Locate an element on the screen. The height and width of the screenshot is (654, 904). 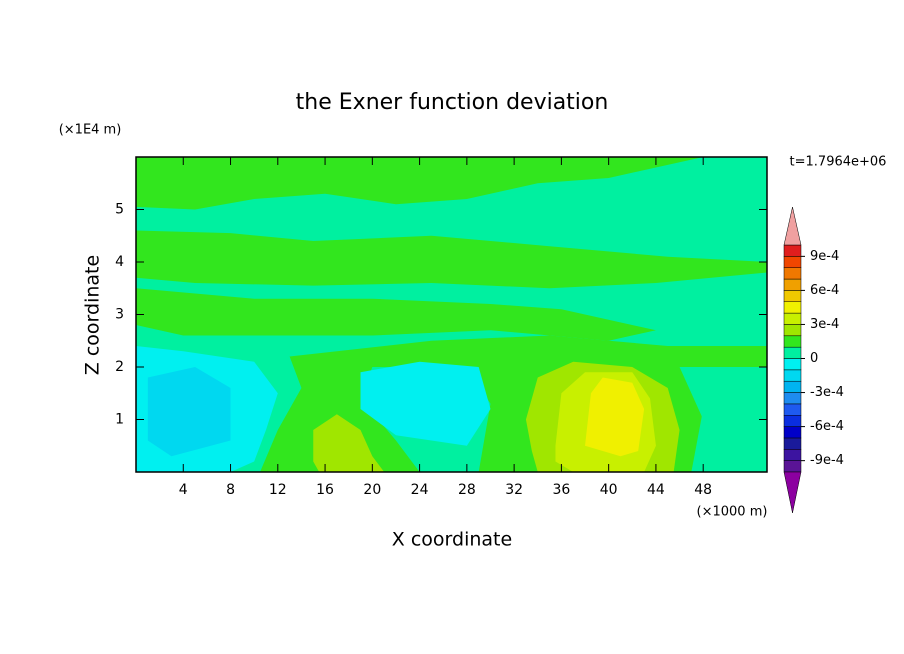
y-tick-label: 1 is located at coordinates (119, 420).